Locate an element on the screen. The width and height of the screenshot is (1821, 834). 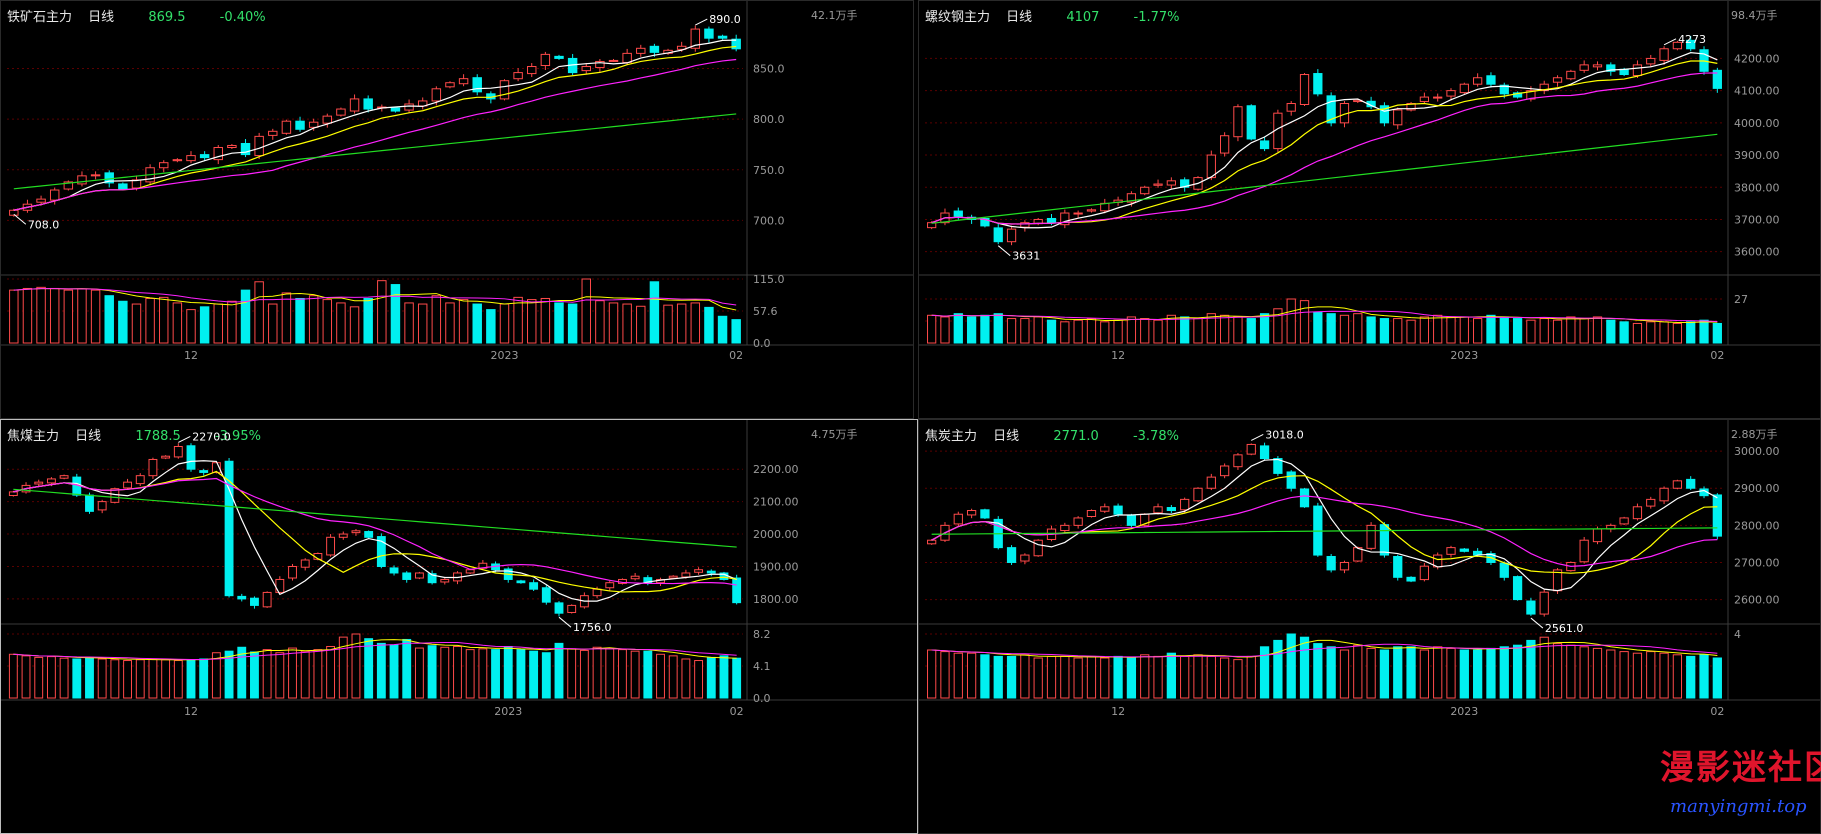
x-tick-label: 2023 is located at coordinates (1464, 355).